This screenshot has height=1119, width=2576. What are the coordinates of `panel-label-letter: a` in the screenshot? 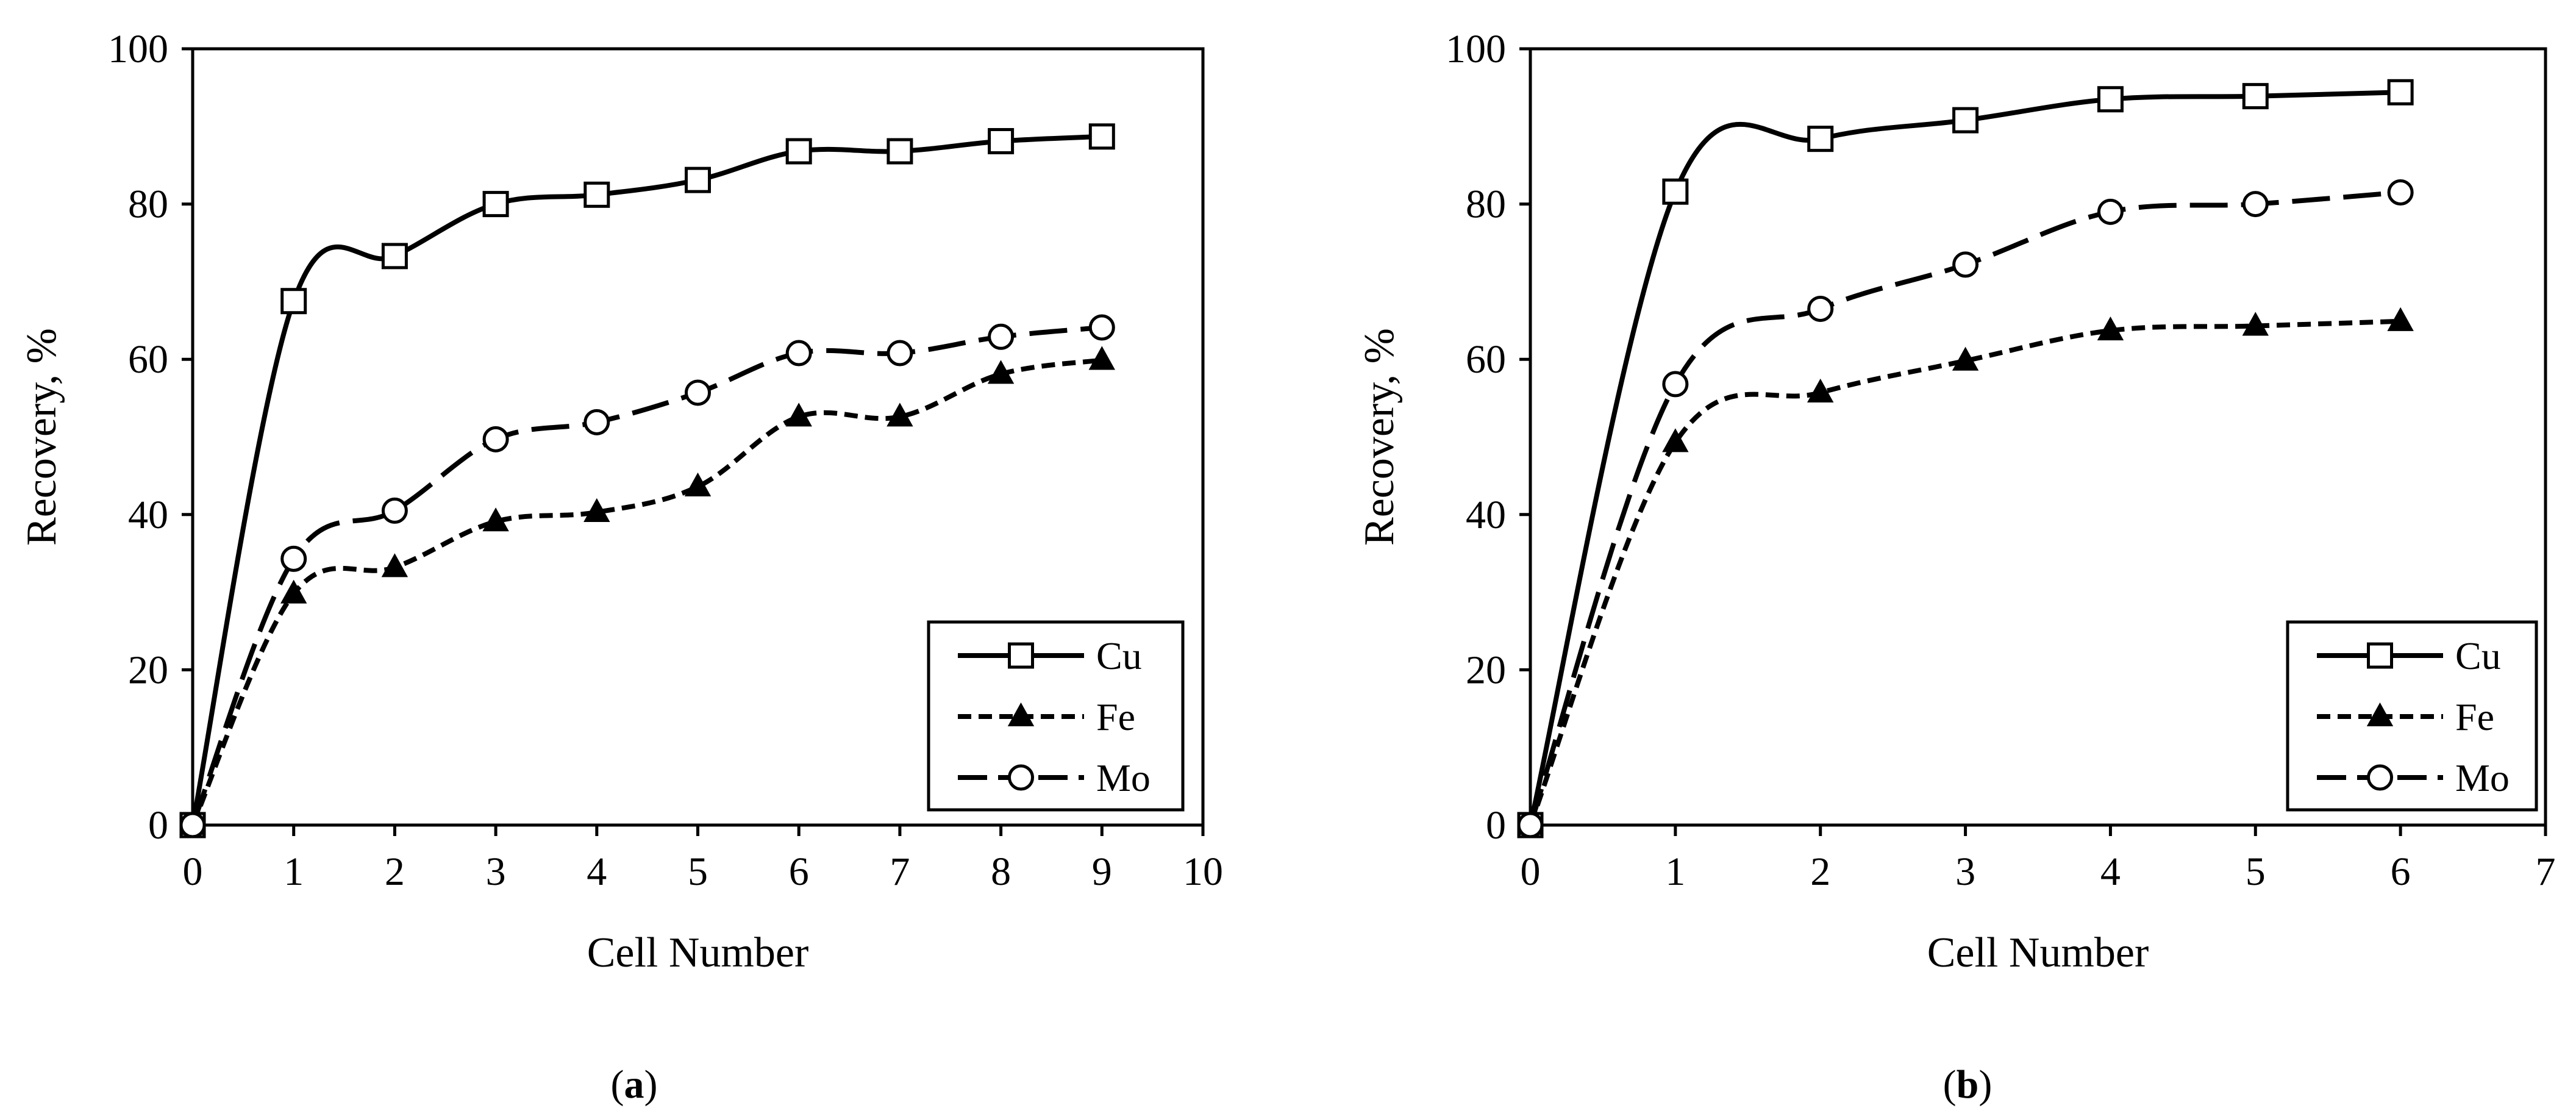 It's located at (634, 1084).